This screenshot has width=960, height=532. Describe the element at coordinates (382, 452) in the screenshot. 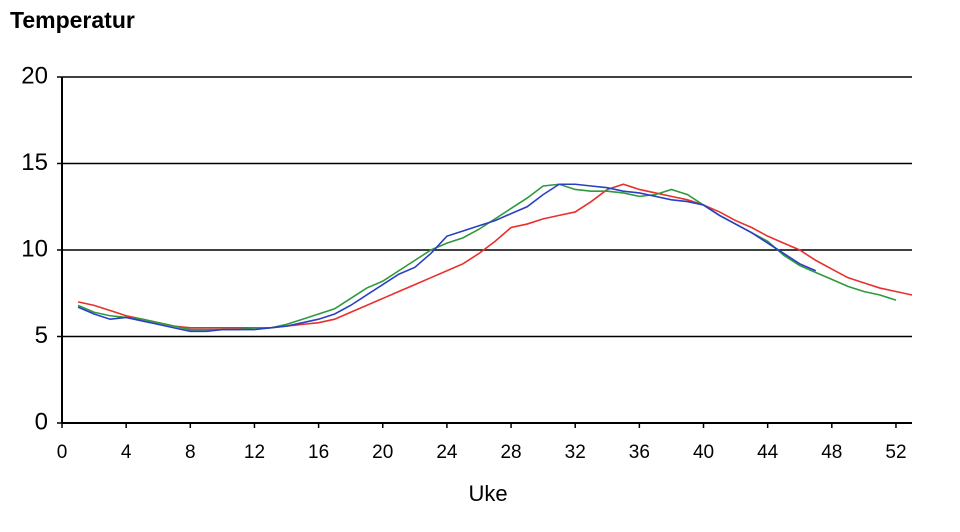

I see `x-tick-label: 20` at that location.